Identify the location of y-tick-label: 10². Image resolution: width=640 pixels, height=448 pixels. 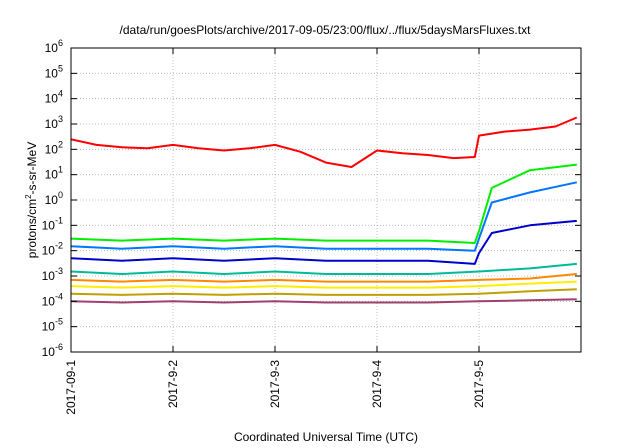
(54, 147).